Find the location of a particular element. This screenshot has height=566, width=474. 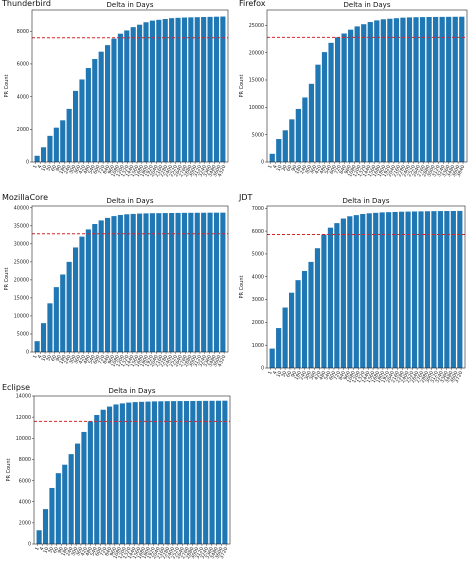

y-tick-label: 0 is located at coordinates (29, 545).